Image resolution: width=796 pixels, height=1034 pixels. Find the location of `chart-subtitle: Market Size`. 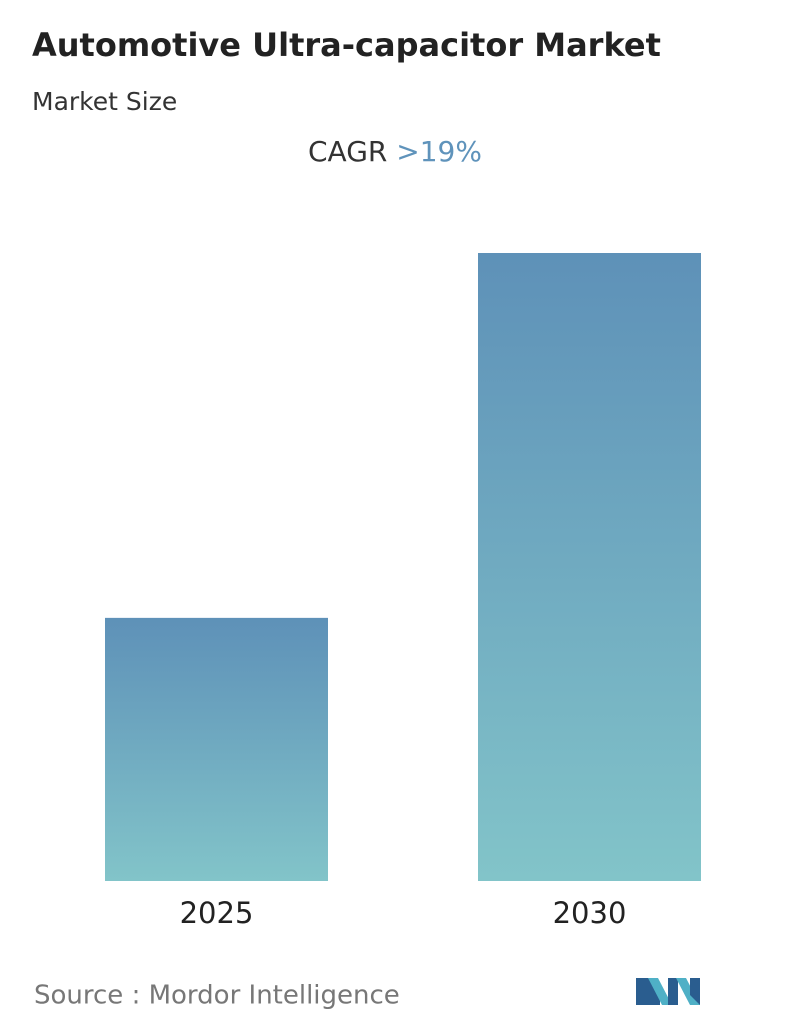

chart-subtitle: Market Size is located at coordinates (104, 101).